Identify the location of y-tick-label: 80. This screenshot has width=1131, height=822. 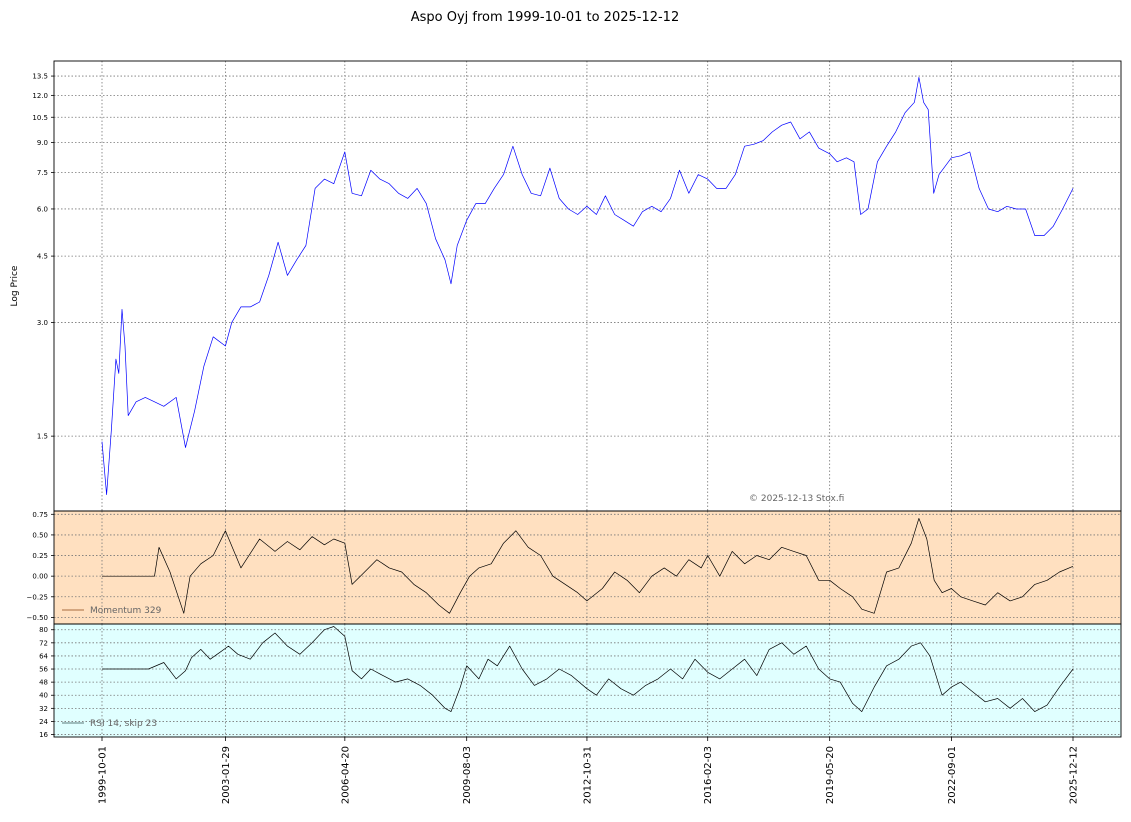
(43, 630).